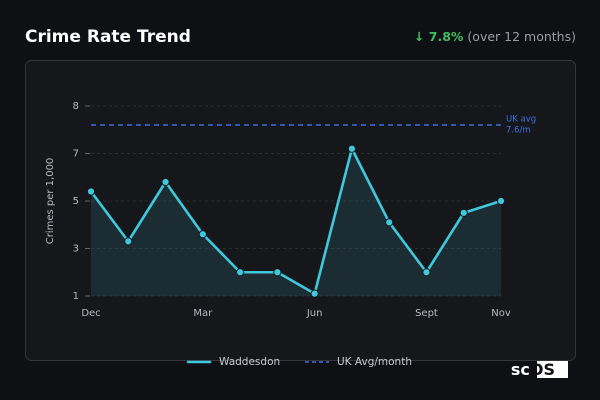 The height and width of the screenshot is (400, 600). What do you see at coordinates (76, 296) in the screenshot?
I see `y-tick-label: 1` at bounding box center [76, 296].